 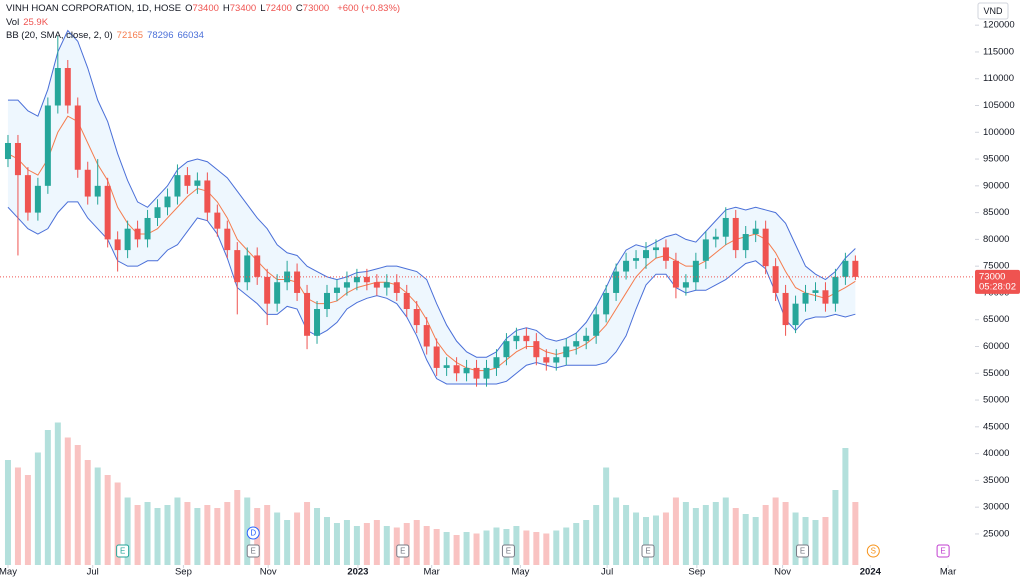 What do you see at coordinates (276, 8) in the screenshot?
I see `ohlc-item: L72400` at bounding box center [276, 8].